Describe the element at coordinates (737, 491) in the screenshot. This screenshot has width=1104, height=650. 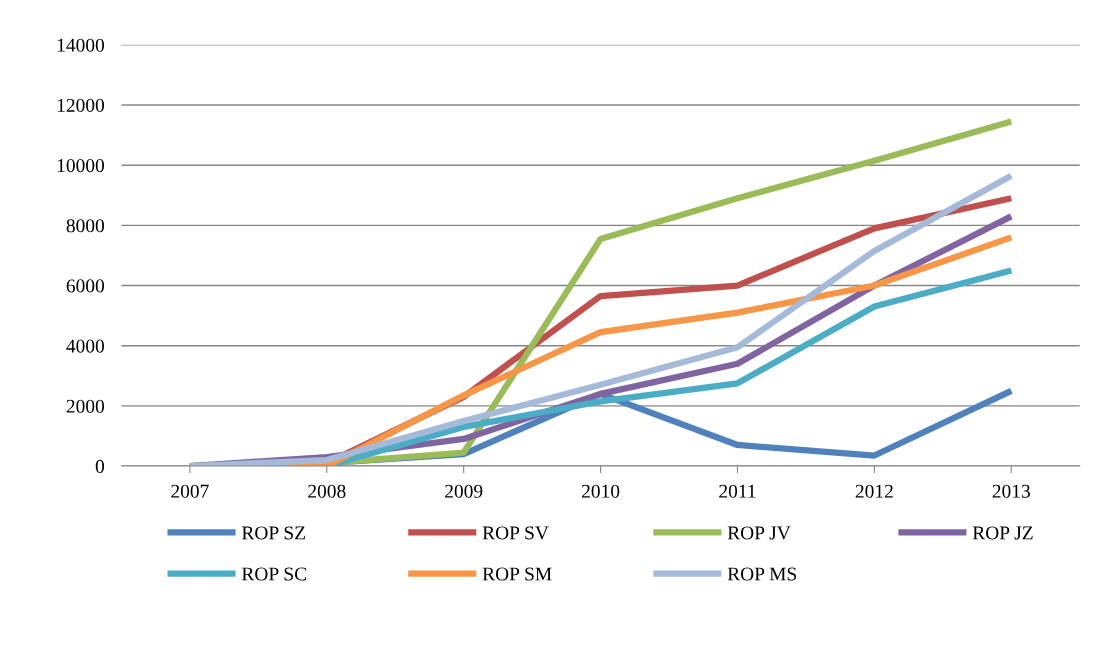
I see `x-tick-label: 2011` at that location.